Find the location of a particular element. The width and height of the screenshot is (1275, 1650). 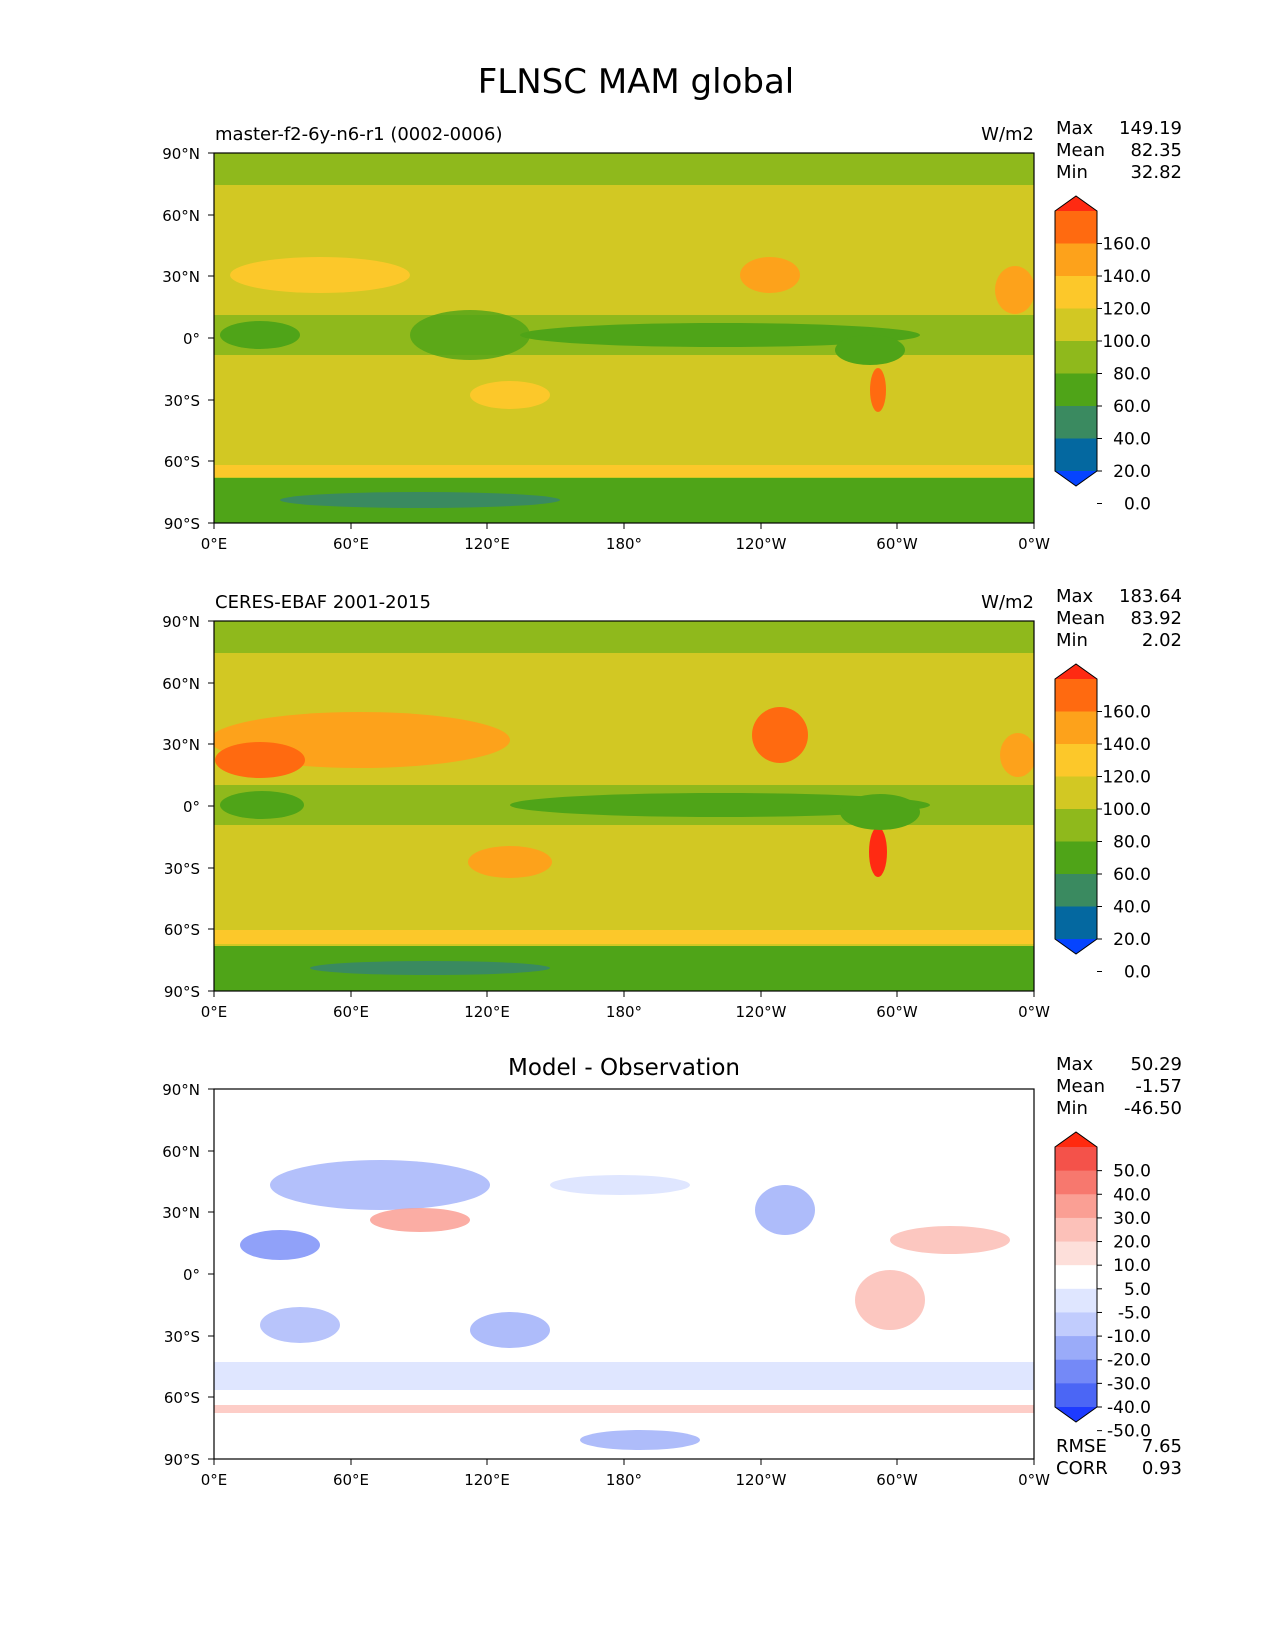

metric-value-corr: 0.93 is located at coordinates (1162, 1468).